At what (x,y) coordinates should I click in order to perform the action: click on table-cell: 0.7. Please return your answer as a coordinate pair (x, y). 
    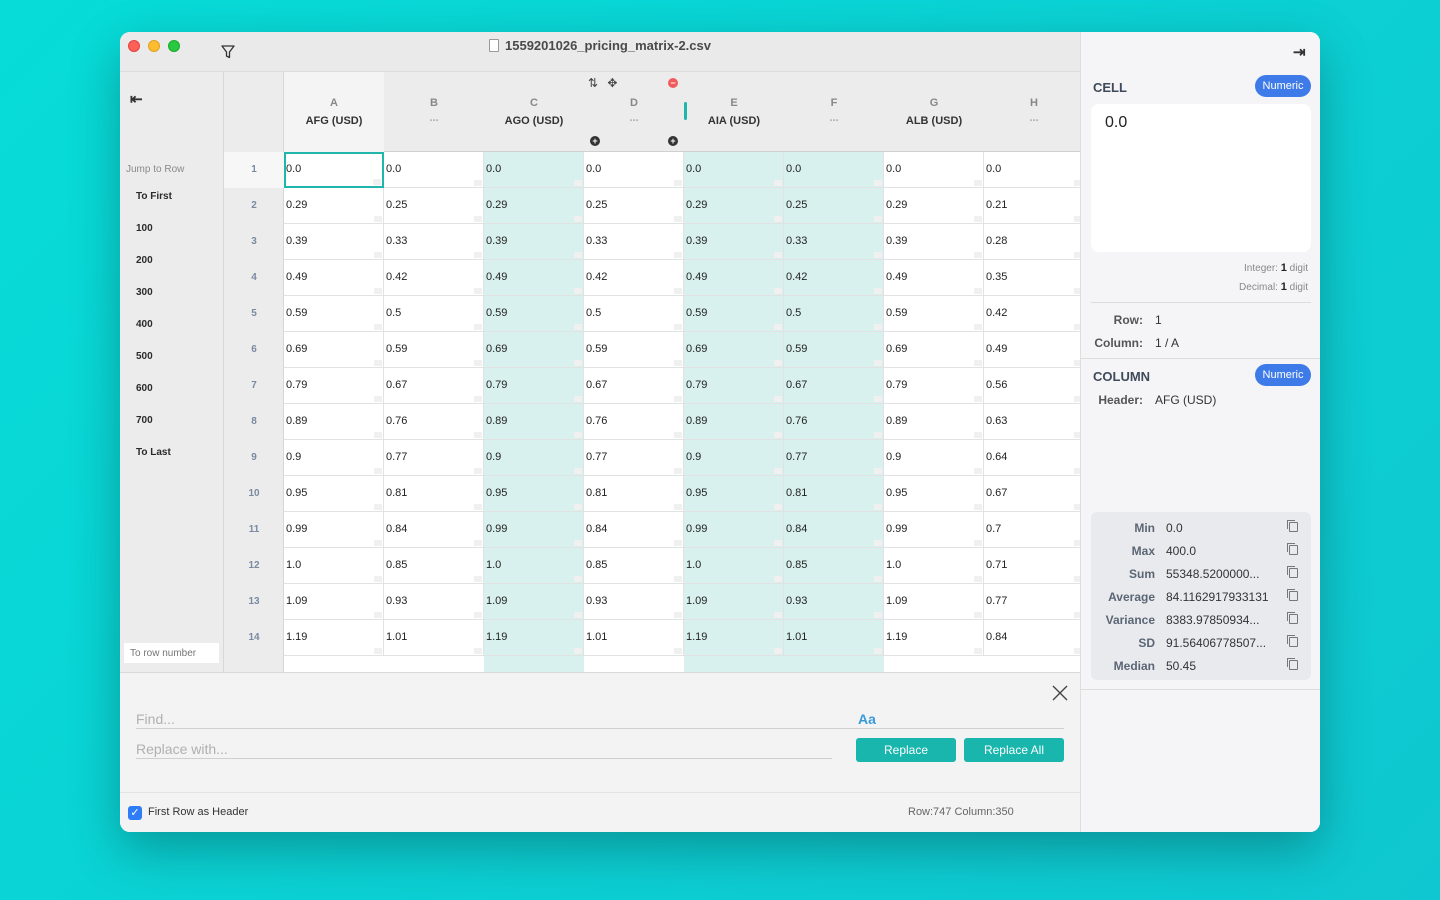
    Looking at the image, I should click on (1032, 530).